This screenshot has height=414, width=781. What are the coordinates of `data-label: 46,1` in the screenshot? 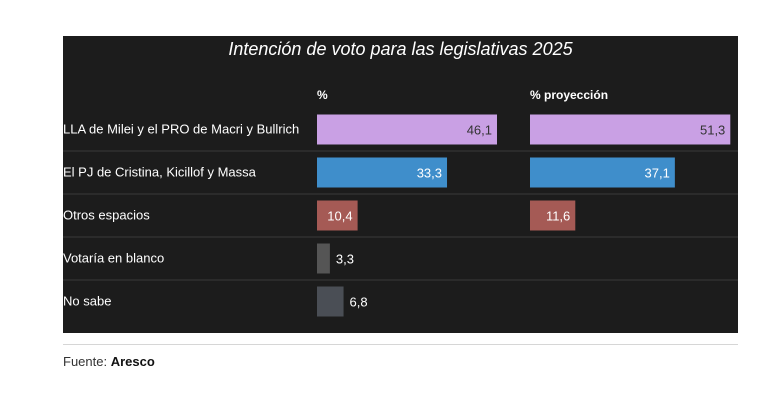 It's located at (479, 130).